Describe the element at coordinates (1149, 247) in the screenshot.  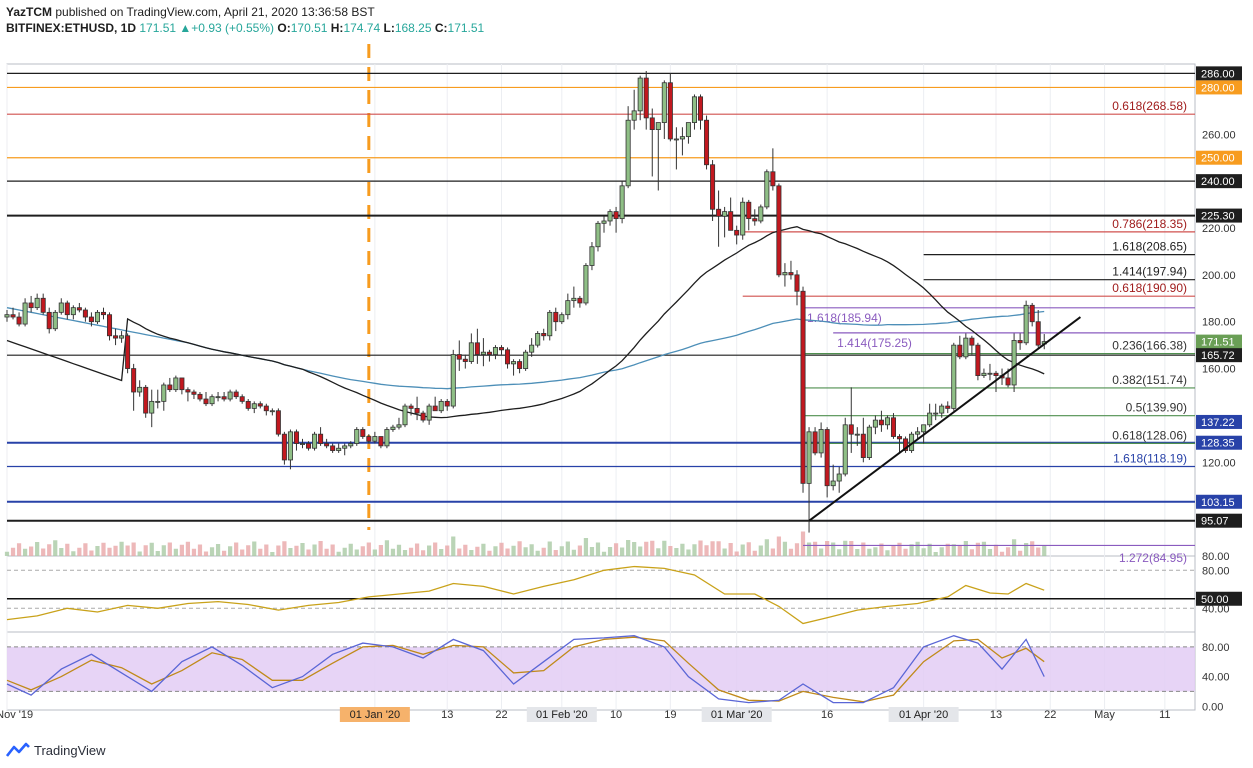
I see `level-label: 1.618(208.65)` at that location.